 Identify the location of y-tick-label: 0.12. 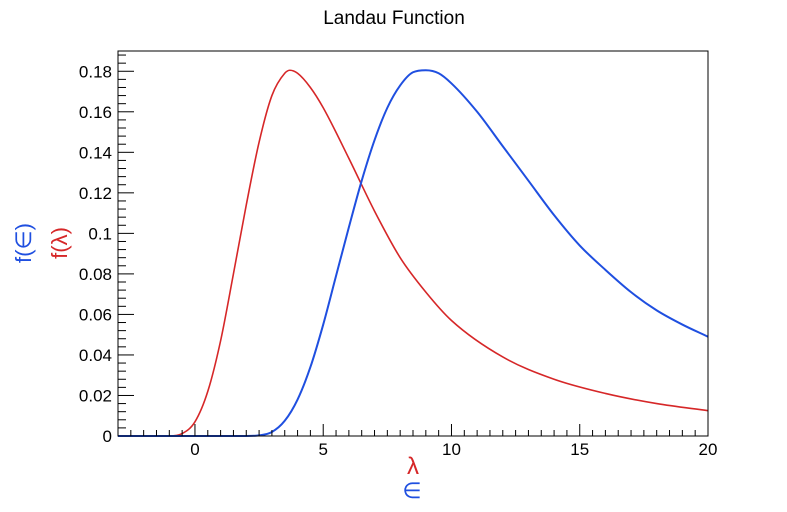
(95, 193).